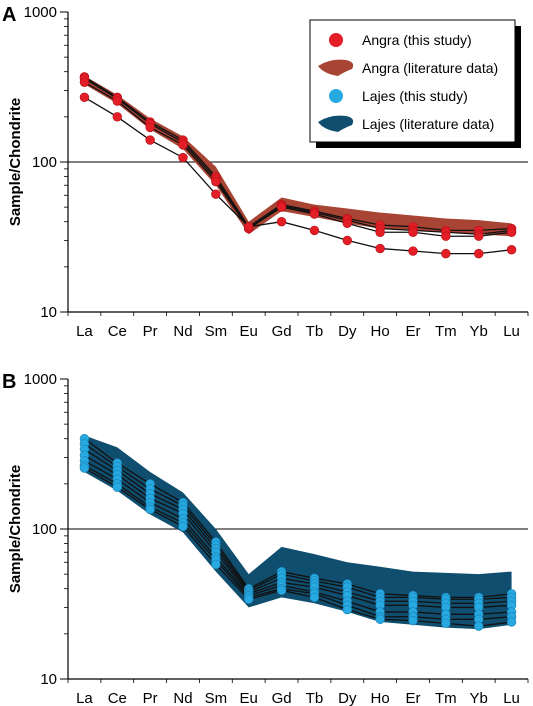 The image size is (533, 706). Describe the element at coordinates (15, 529) in the screenshot. I see `y-axis-label: Sample/Chondrite` at that location.